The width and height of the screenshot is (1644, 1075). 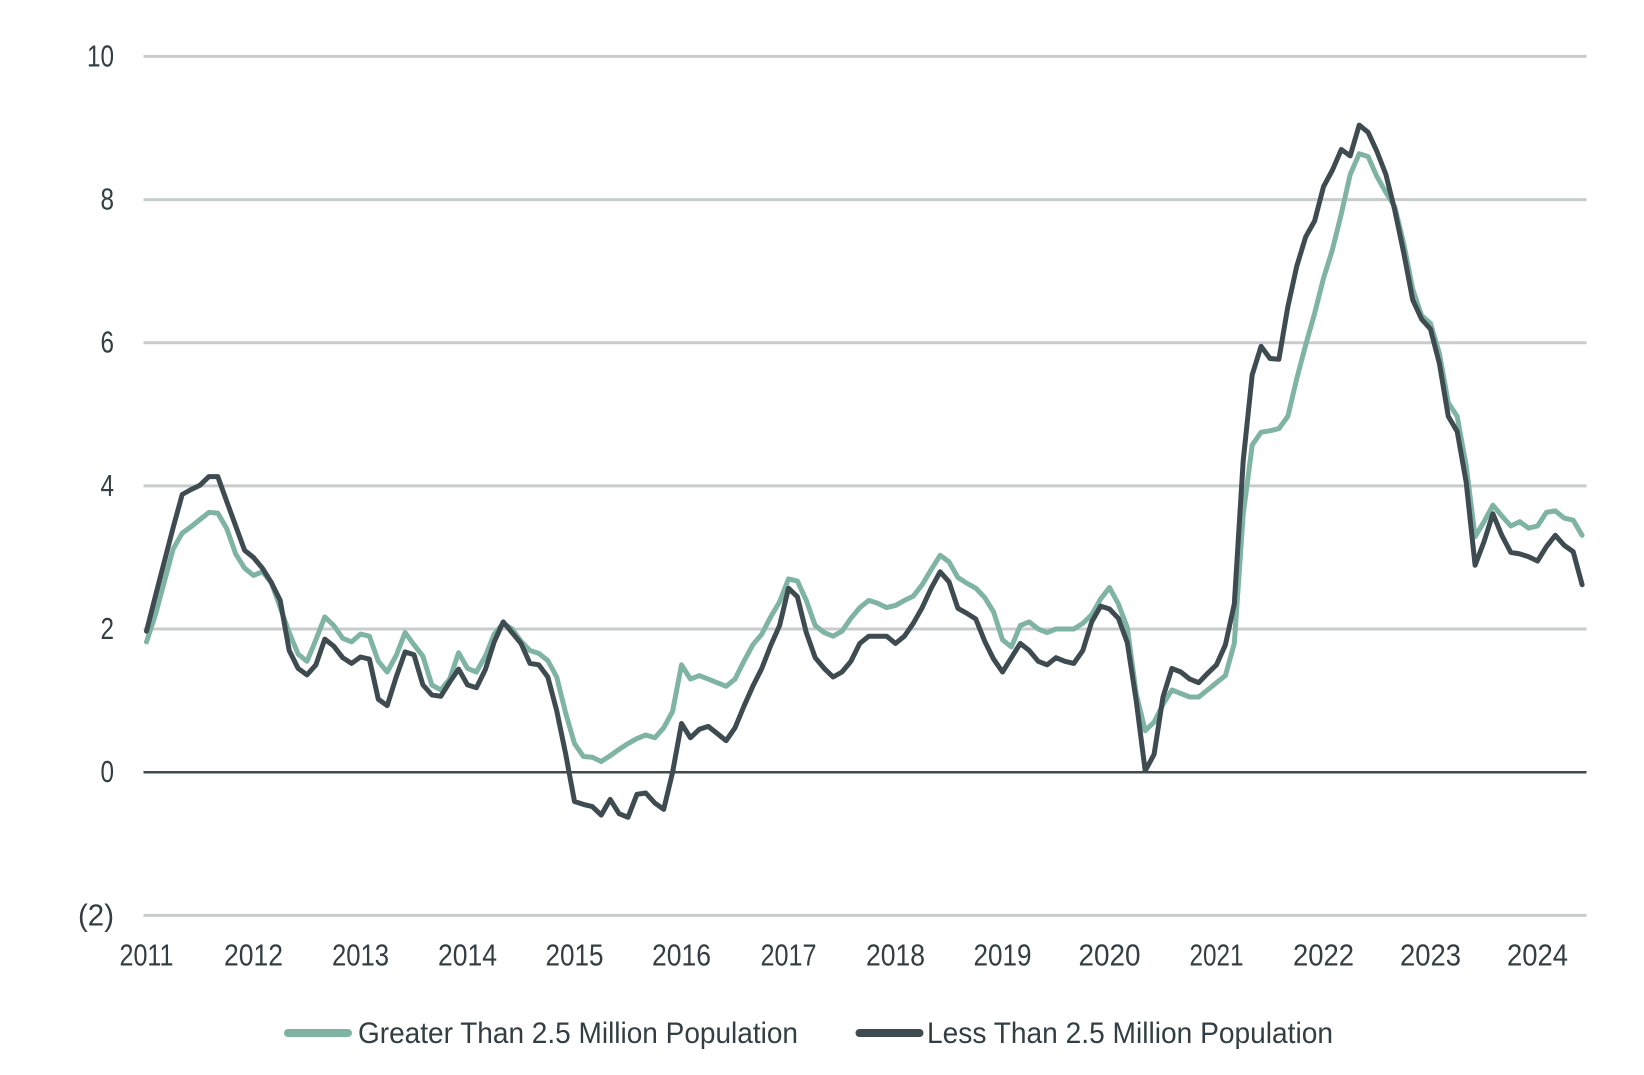 What do you see at coordinates (108, 485) in the screenshot?
I see `svg-text: 4` at bounding box center [108, 485].